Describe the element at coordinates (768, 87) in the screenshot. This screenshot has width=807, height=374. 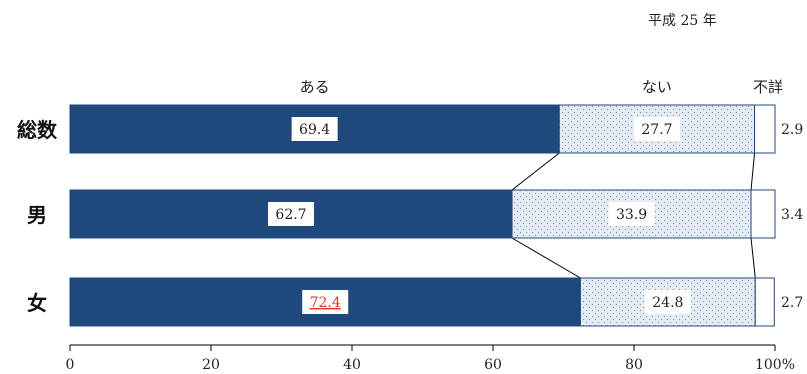
I see `legend-label-2: 不詳` at that location.